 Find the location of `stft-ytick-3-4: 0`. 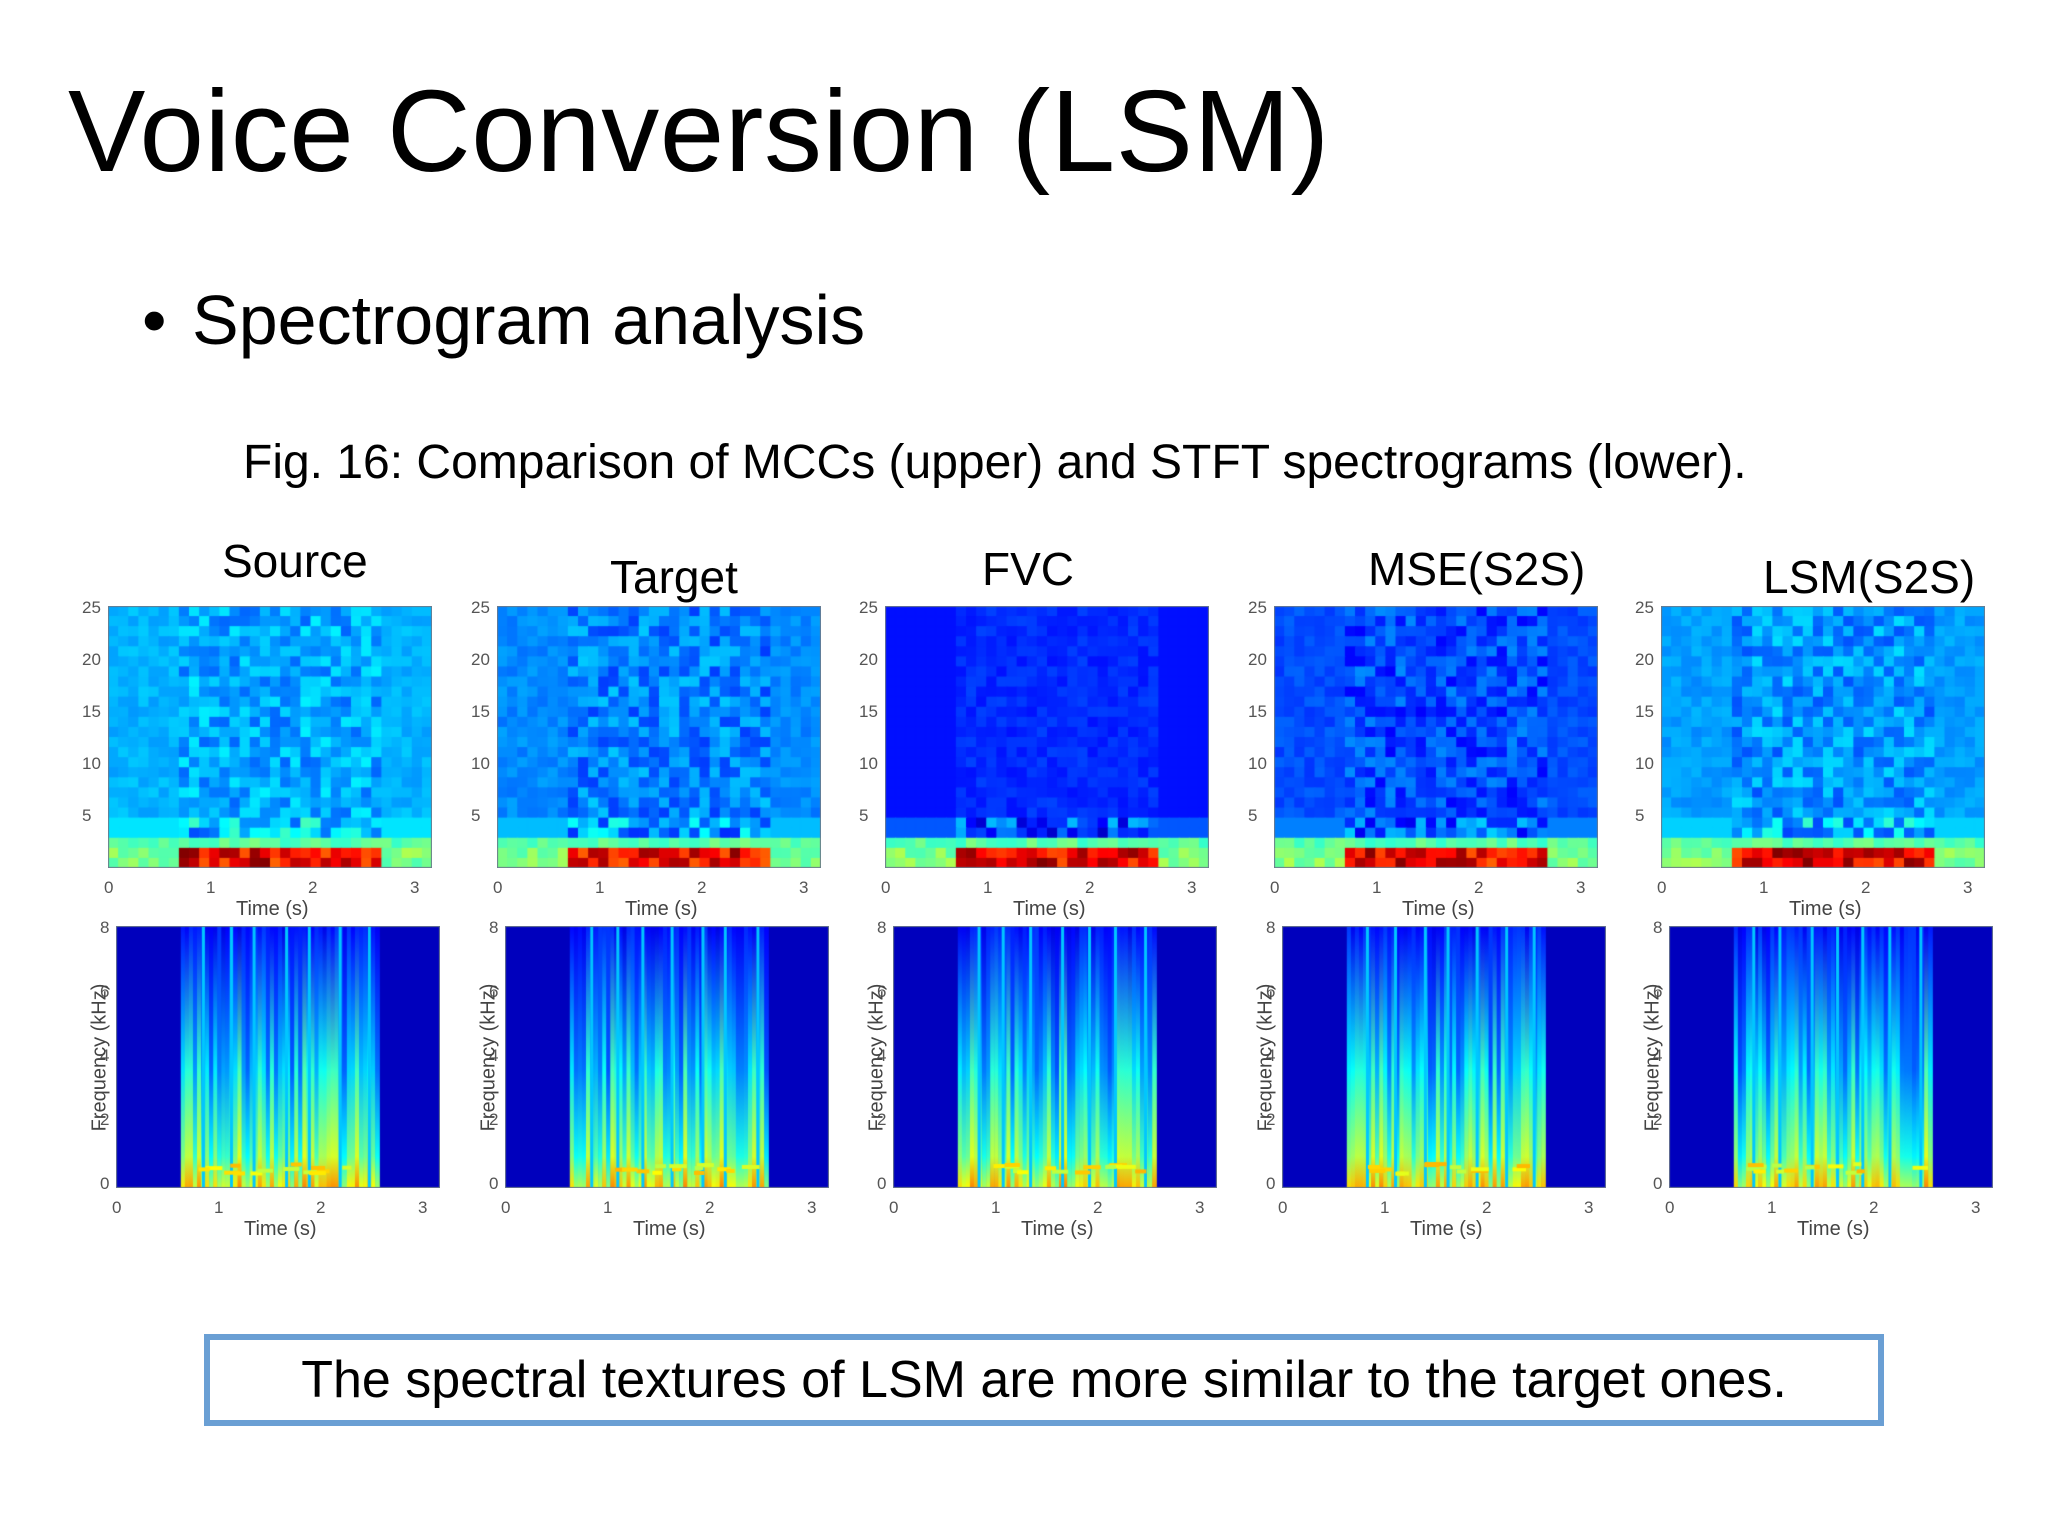

stft-ytick-3-4: 0 is located at coordinates (1271, 1183).